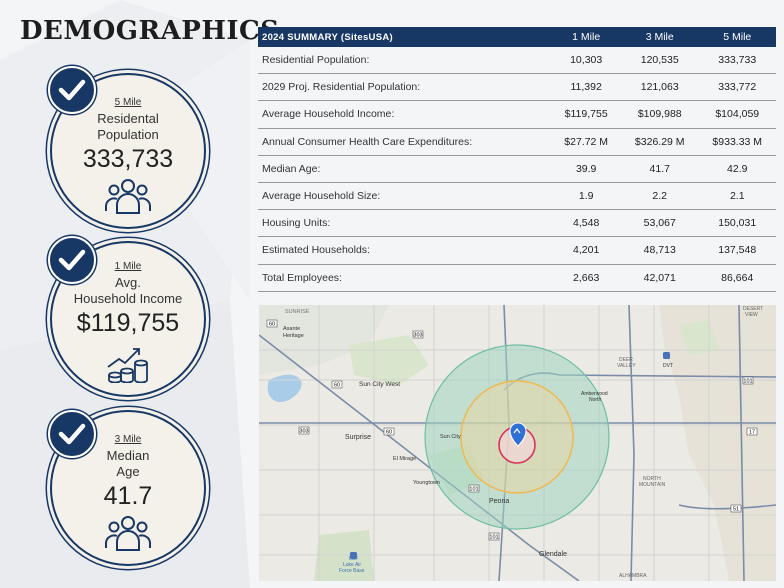  What do you see at coordinates (737, 250) in the screenshot?
I see `cell-5-mile: 137,548` at bounding box center [737, 250].